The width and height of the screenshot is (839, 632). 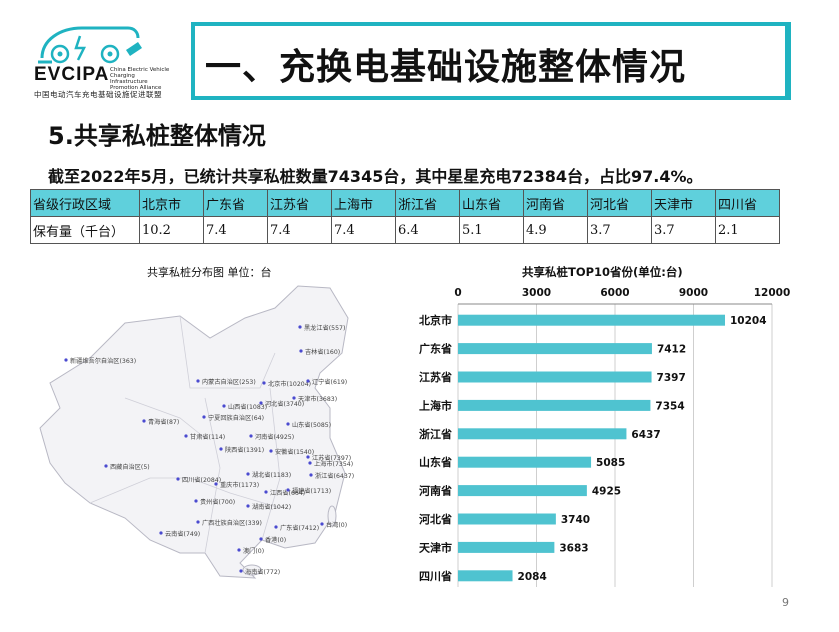 I want to click on map-label: 河南省(4925), so click(x=274, y=437).